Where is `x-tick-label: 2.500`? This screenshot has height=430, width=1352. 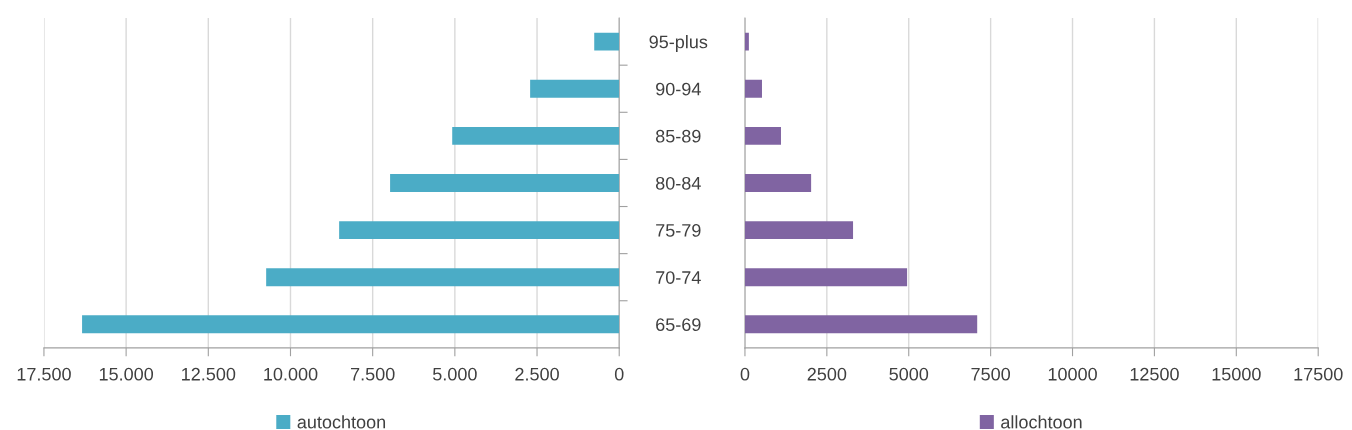
x-tick-label: 2.500 is located at coordinates (537, 374).